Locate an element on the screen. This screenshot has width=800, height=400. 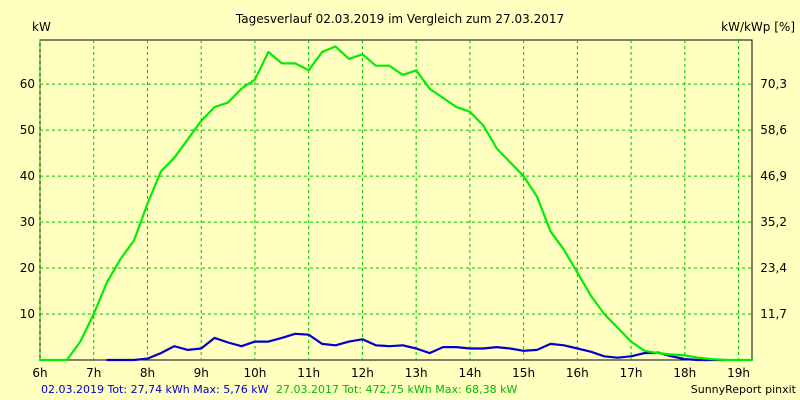
y-left-tick-label: 10 is located at coordinates (27, 314).